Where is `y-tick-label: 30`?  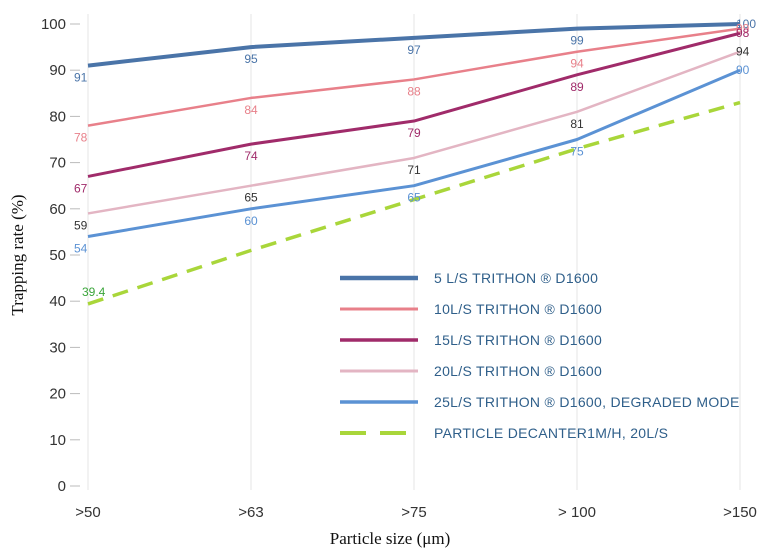 y-tick-label: 30 is located at coordinates (57, 347).